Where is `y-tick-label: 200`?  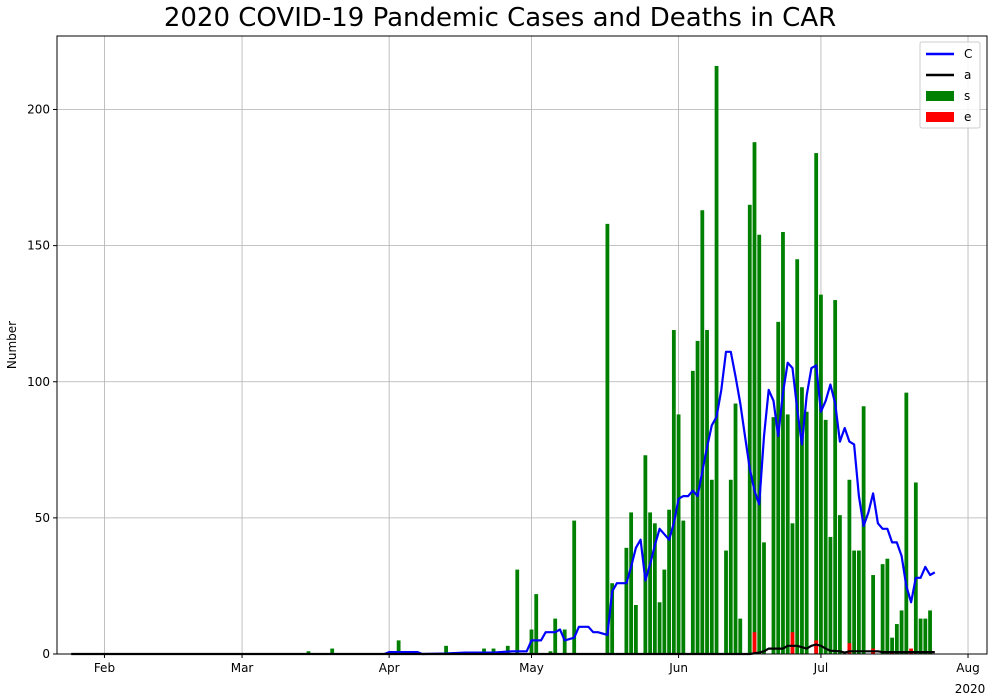
y-tick-label: 200 is located at coordinates (38, 110).